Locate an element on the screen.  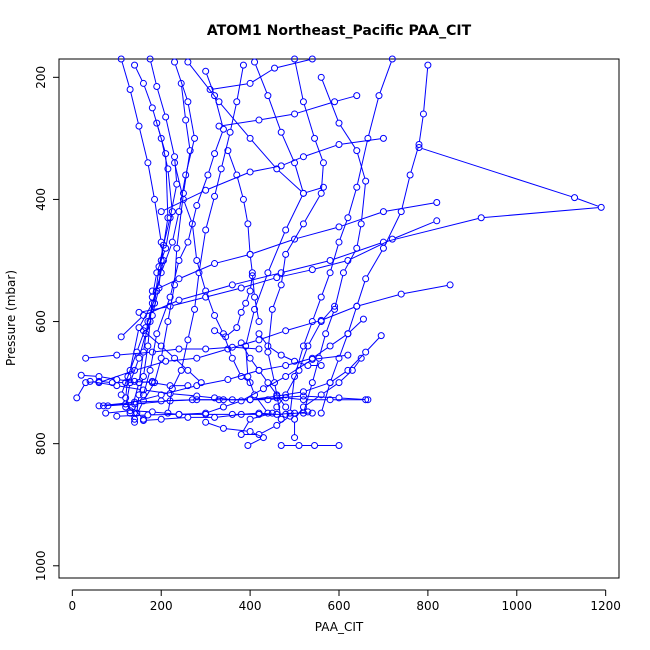
y-tick-label: 600 is located at coordinates (41, 321).